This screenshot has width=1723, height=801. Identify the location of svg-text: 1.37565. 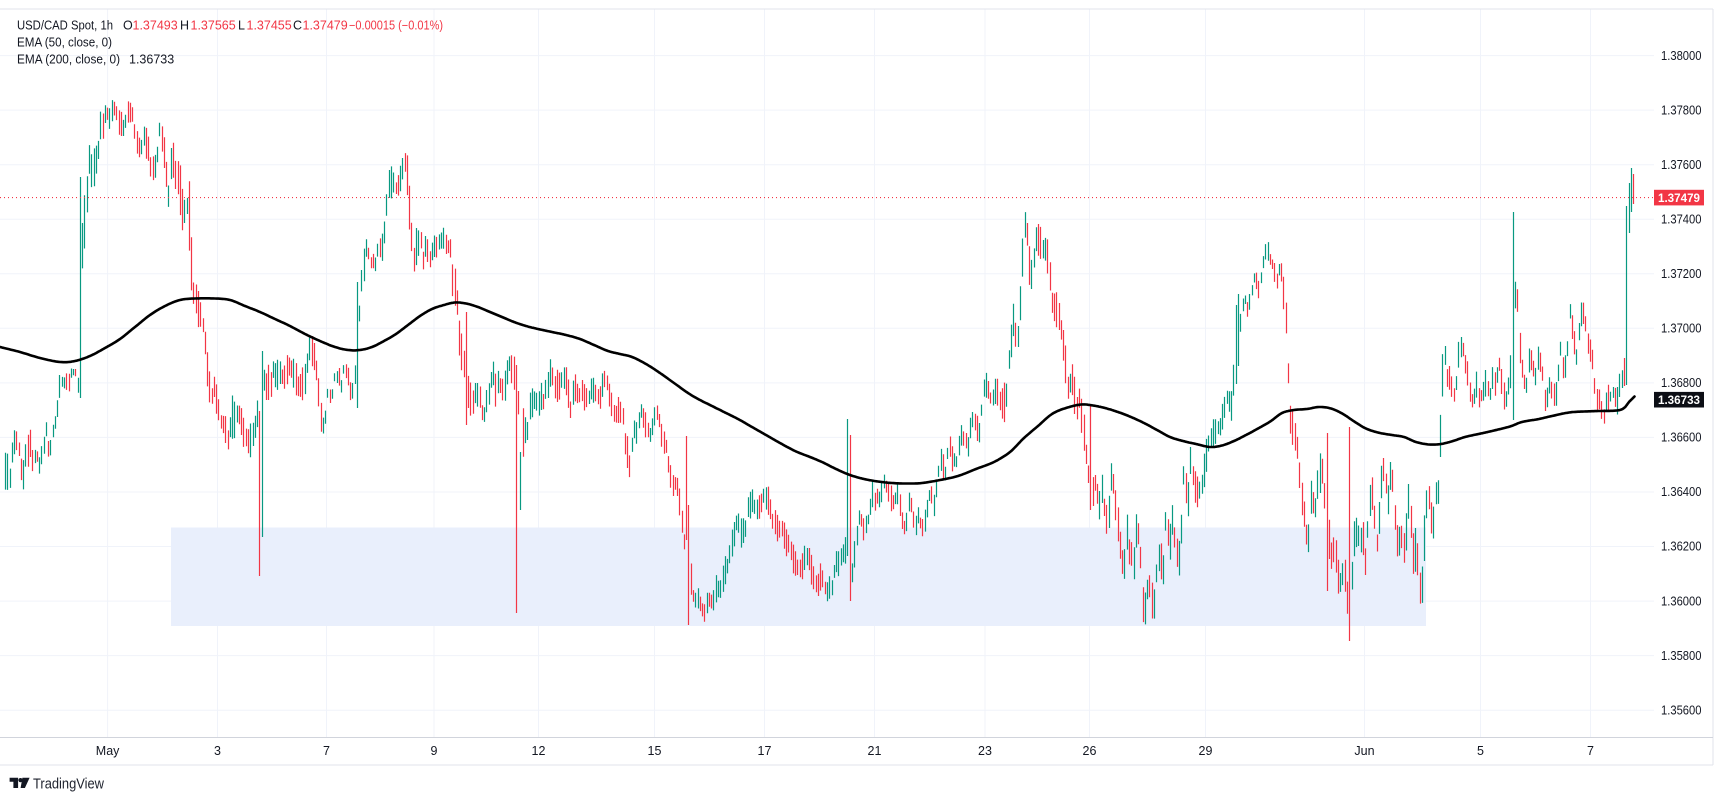
(213, 26).